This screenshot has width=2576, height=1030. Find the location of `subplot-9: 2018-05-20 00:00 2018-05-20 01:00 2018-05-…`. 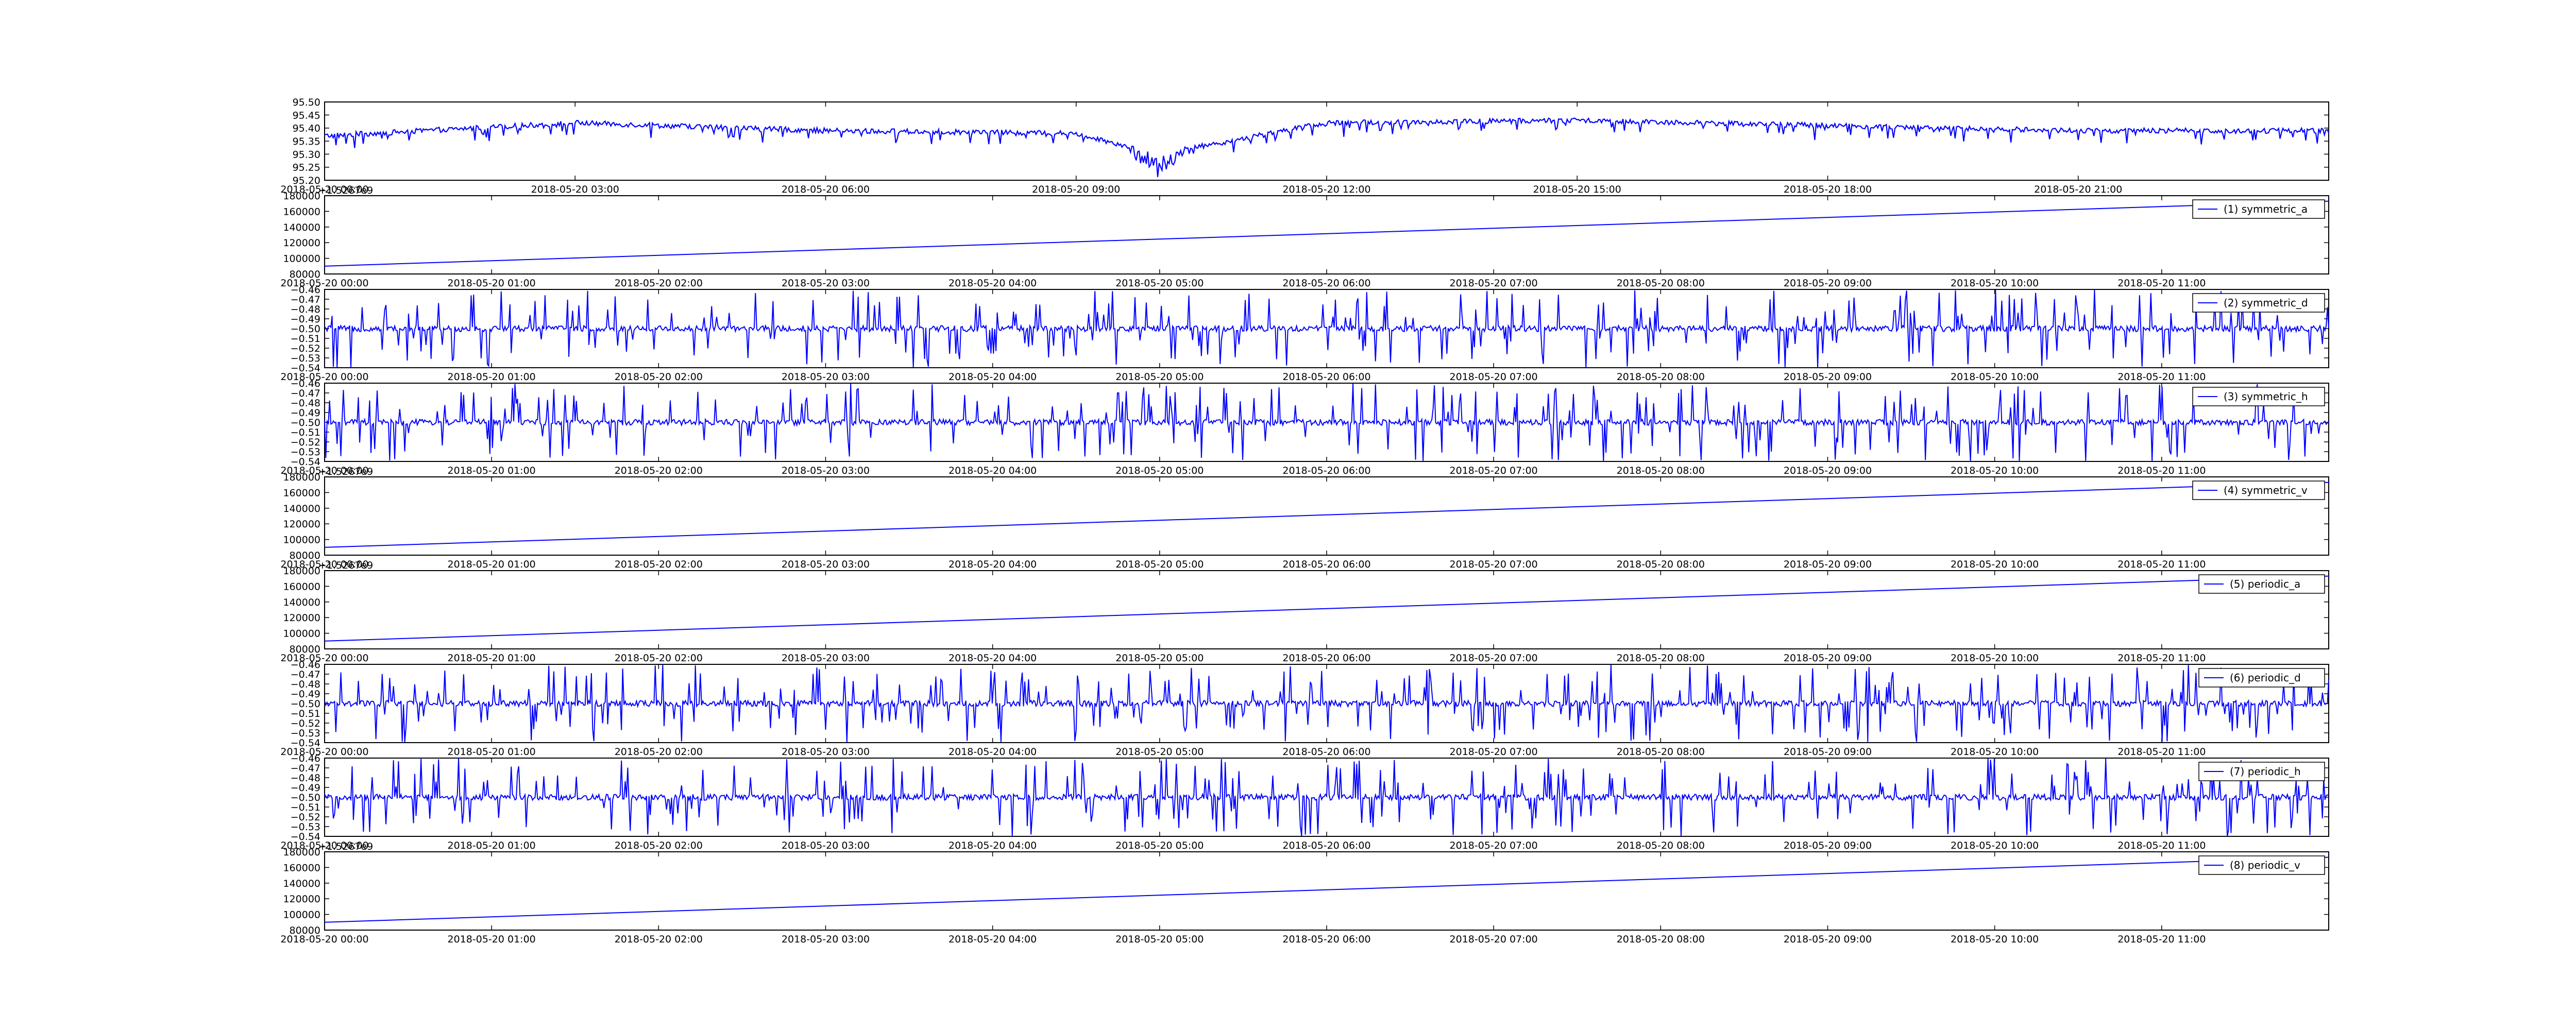

subplot-9: 2018-05-20 00:00 2018-05-20 01:00 2018-05-… is located at coordinates (1304, 893).